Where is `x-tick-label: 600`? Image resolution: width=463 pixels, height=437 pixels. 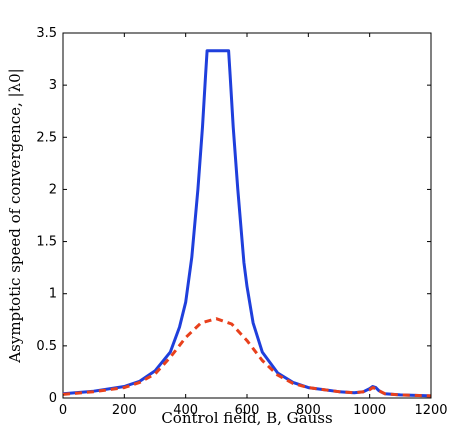 x-tick-label: 600 is located at coordinates (247, 410).